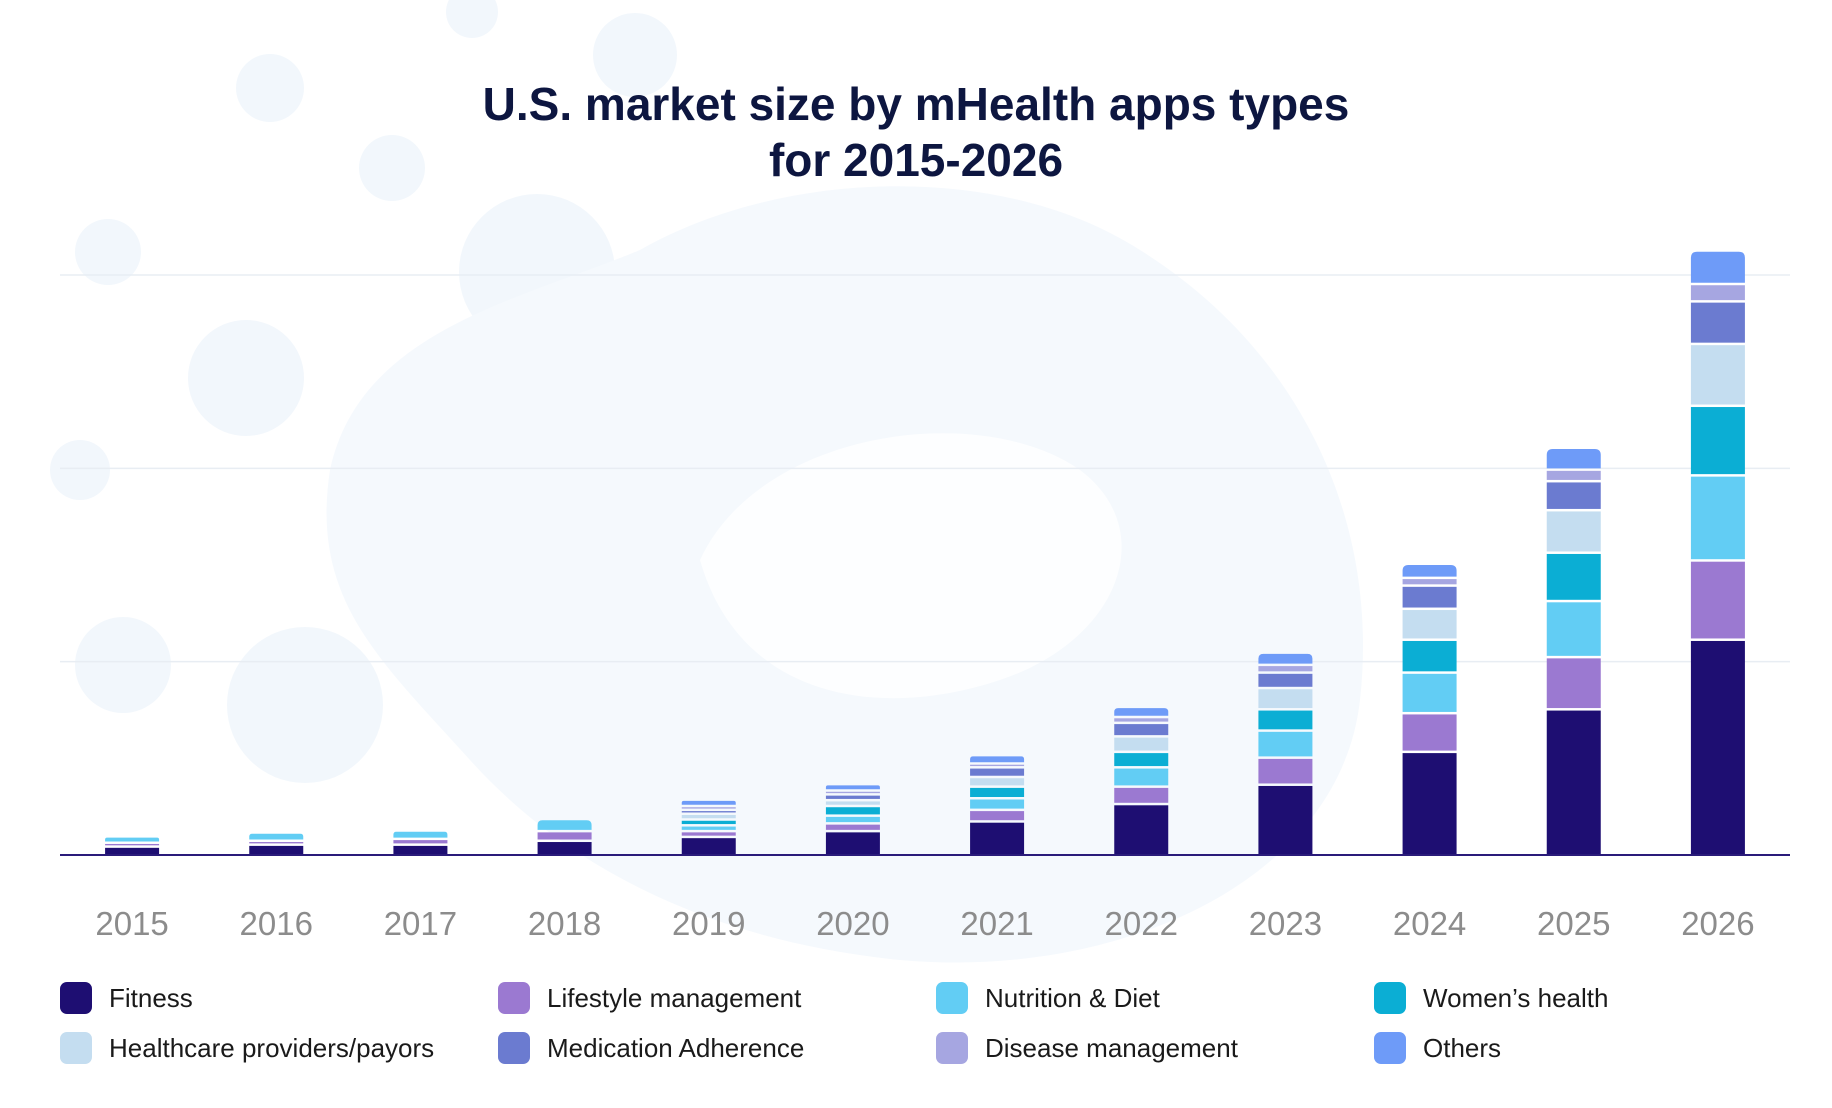 The height and width of the screenshot is (1108, 1832). What do you see at coordinates (1072, 997) in the screenshot?
I see `legend-label: Nutrition & Diet` at bounding box center [1072, 997].